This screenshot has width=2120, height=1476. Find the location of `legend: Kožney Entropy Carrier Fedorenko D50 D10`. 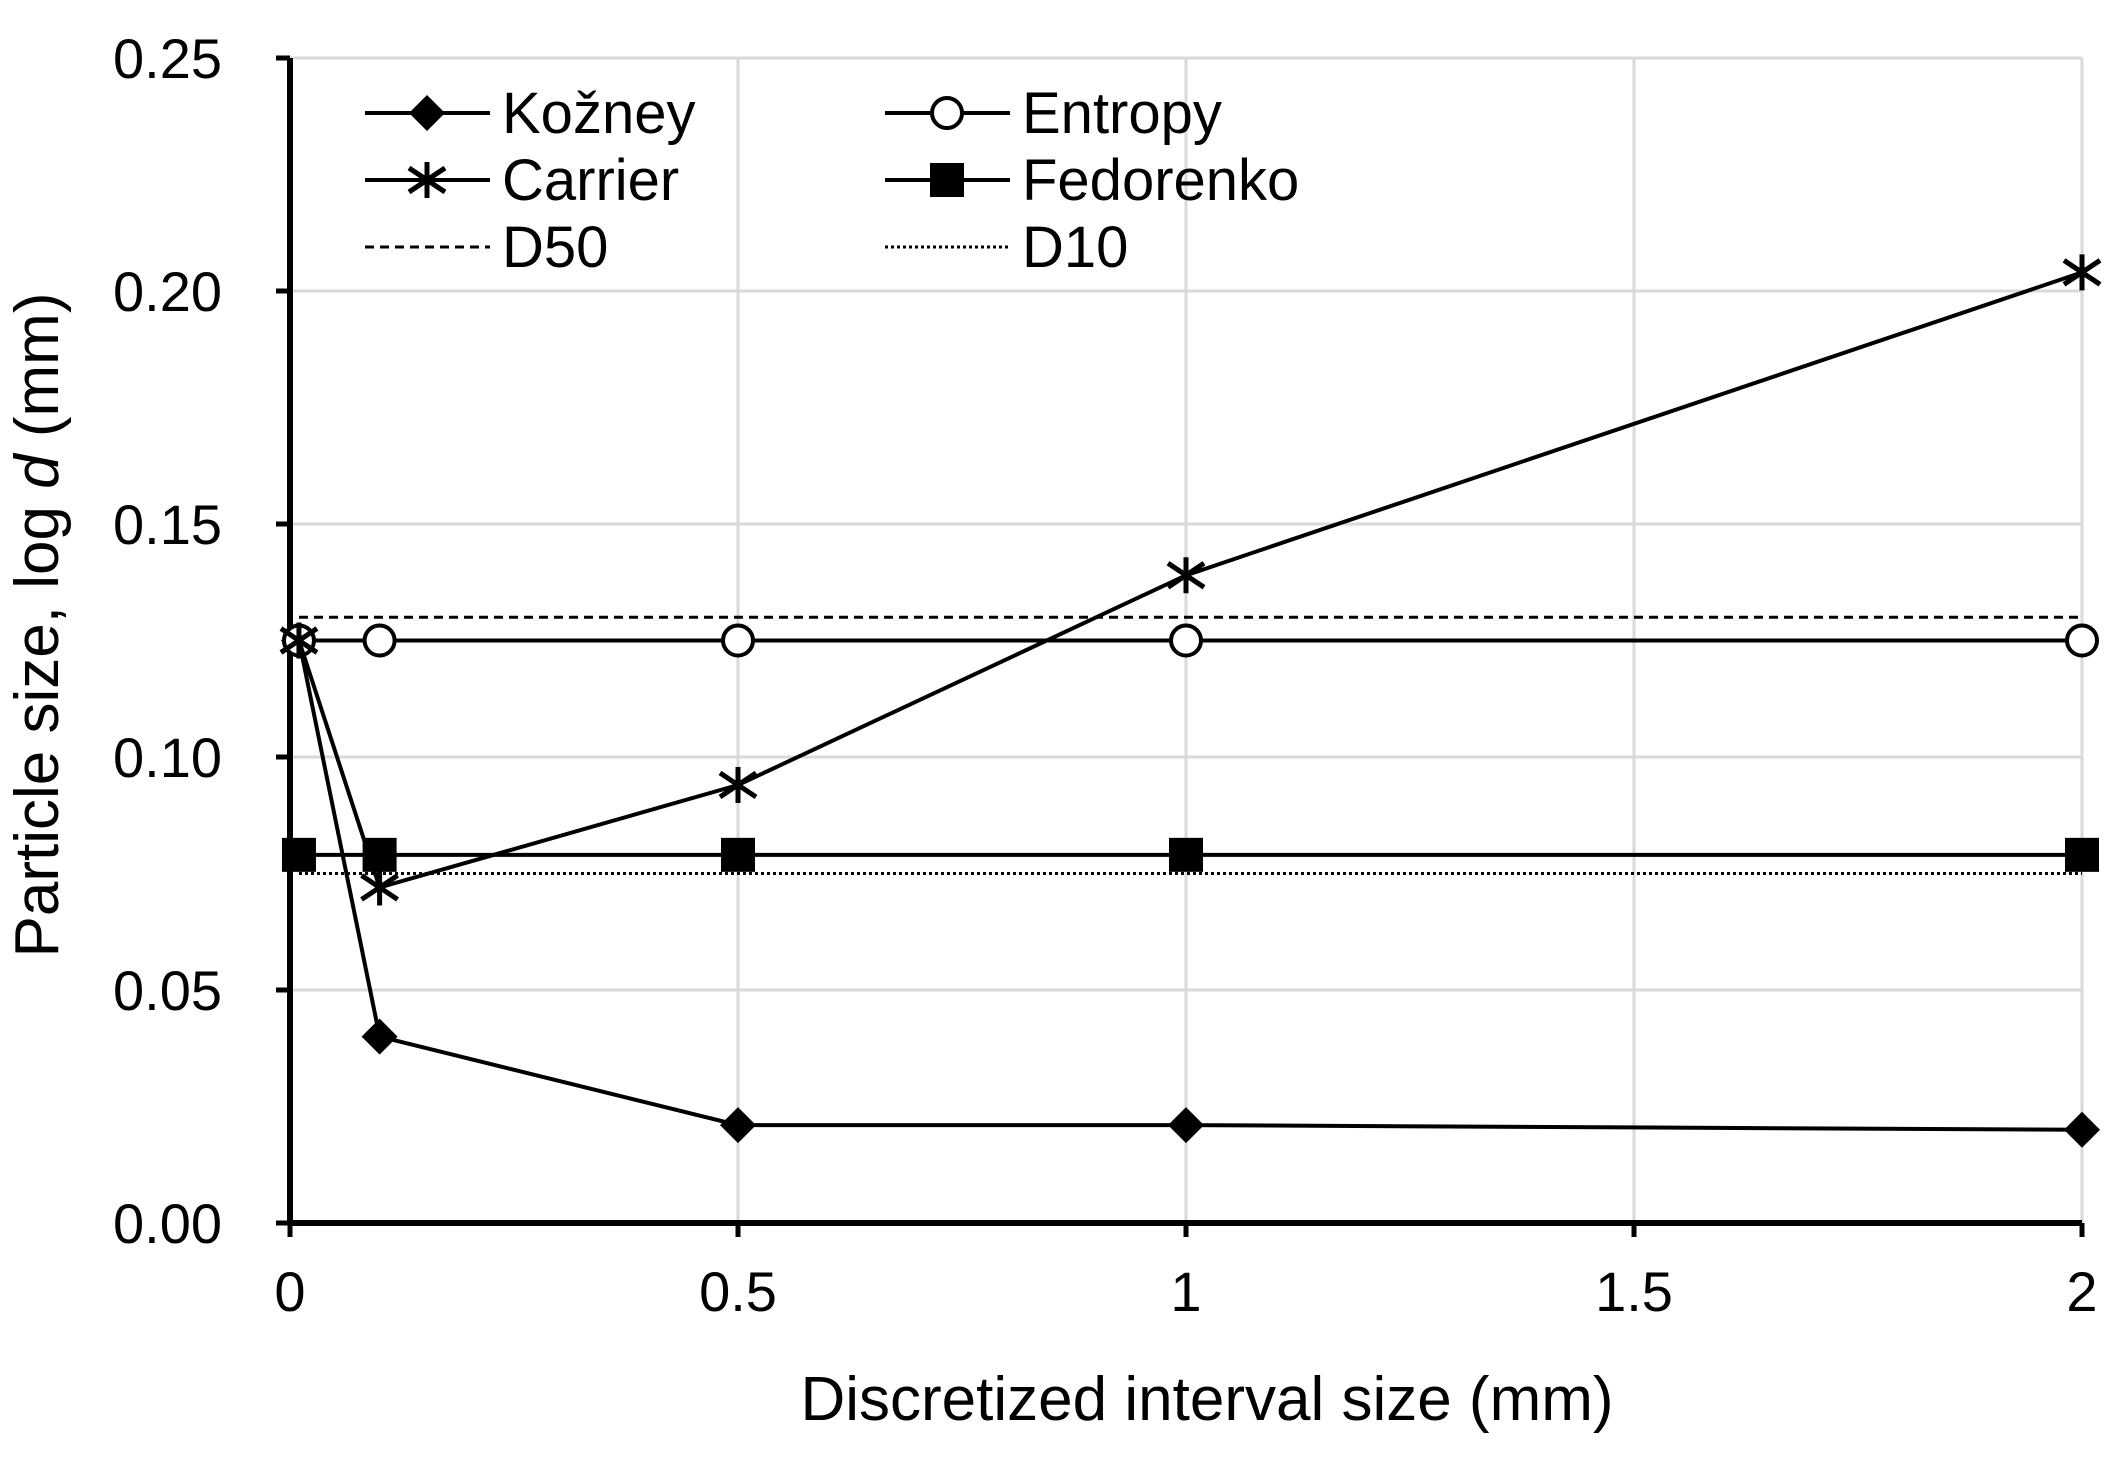

legend: Kožney Entropy Carrier Fedorenko D50 D10 is located at coordinates (832, 180).